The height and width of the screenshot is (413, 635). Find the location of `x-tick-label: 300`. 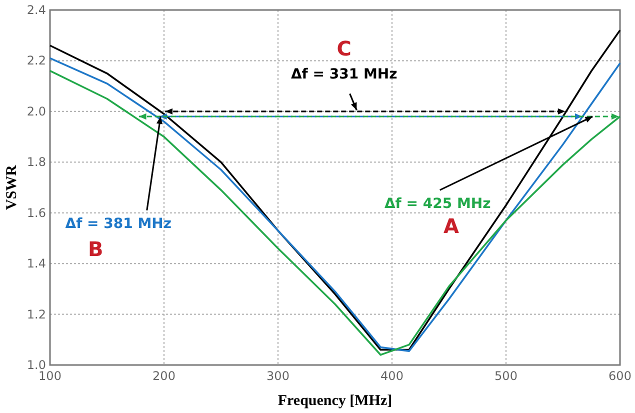

x-tick-label: 300 is located at coordinates (278, 376).